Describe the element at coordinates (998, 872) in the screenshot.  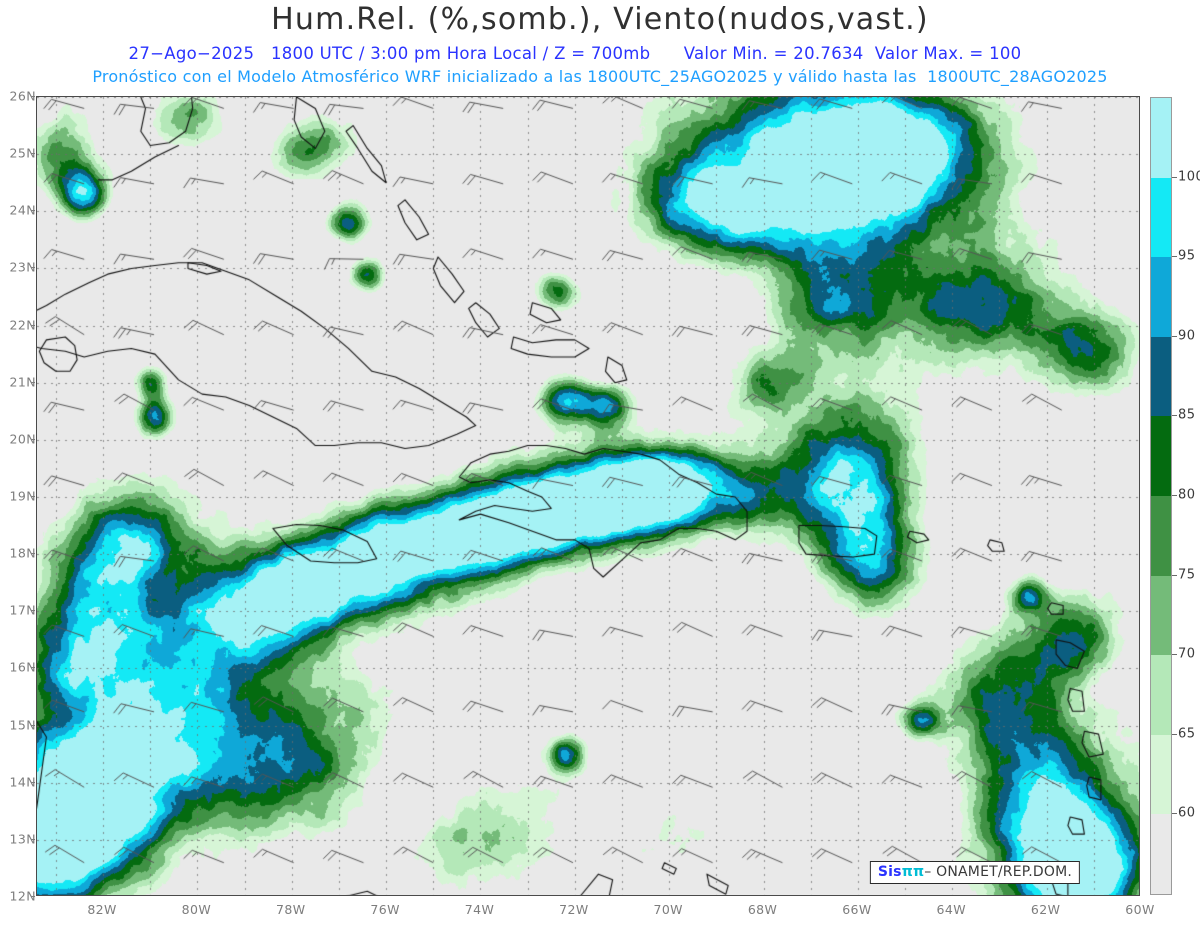
I see `logo-agency-text: – ONAMET/REP.DOM.` at that location.